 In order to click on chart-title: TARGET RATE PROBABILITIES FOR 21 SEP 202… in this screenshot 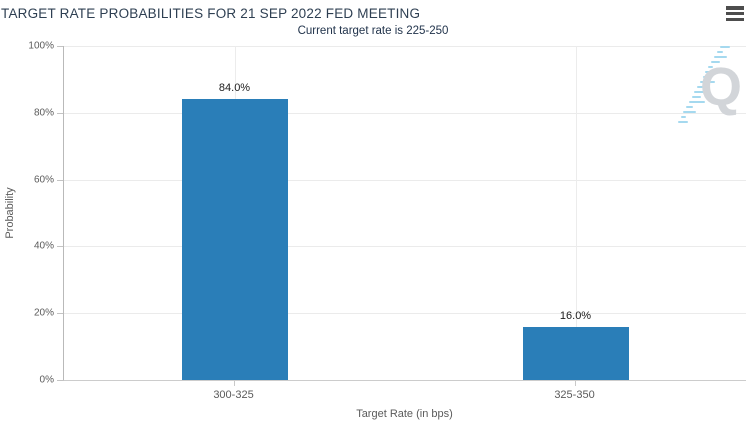, I will do `click(211, 13)`.